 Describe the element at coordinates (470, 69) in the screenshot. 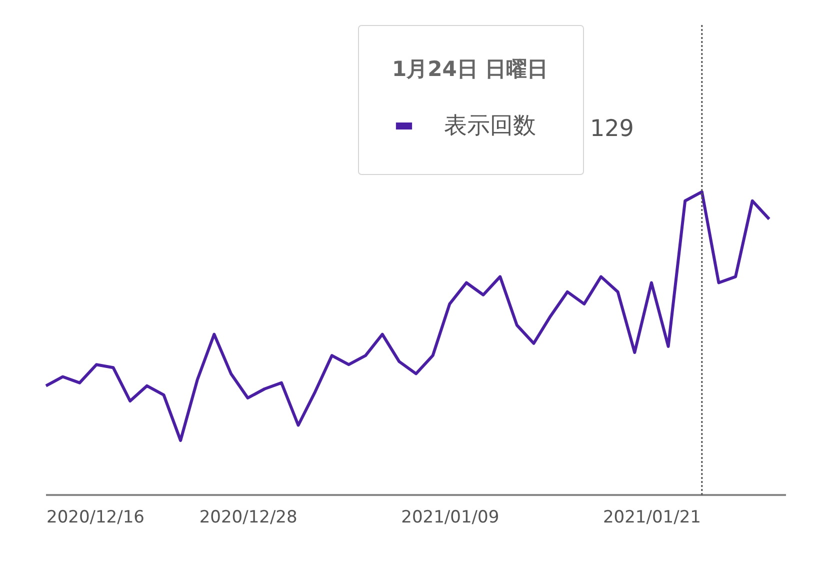

I see `legend-title: 1月24日 日曜日` at that location.